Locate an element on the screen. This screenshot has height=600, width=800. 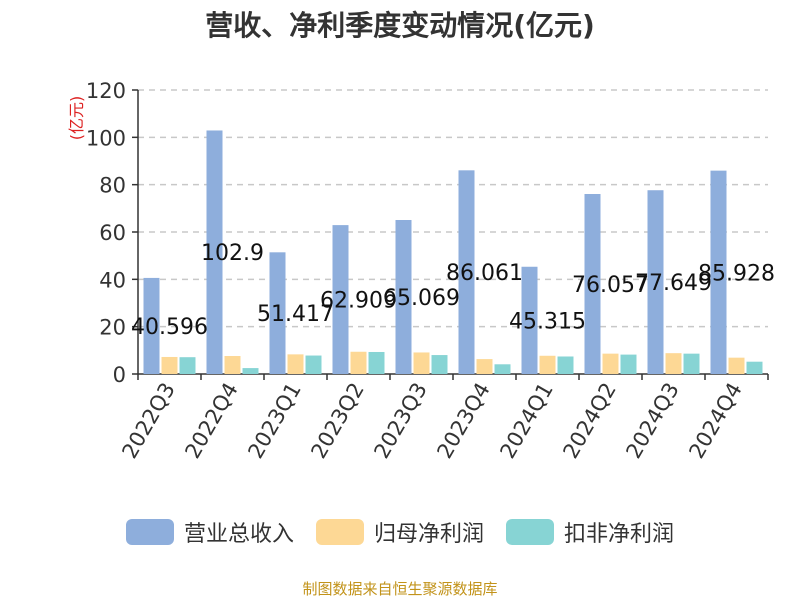
y-tick-label: 20 is located at coordinates (112, 328).